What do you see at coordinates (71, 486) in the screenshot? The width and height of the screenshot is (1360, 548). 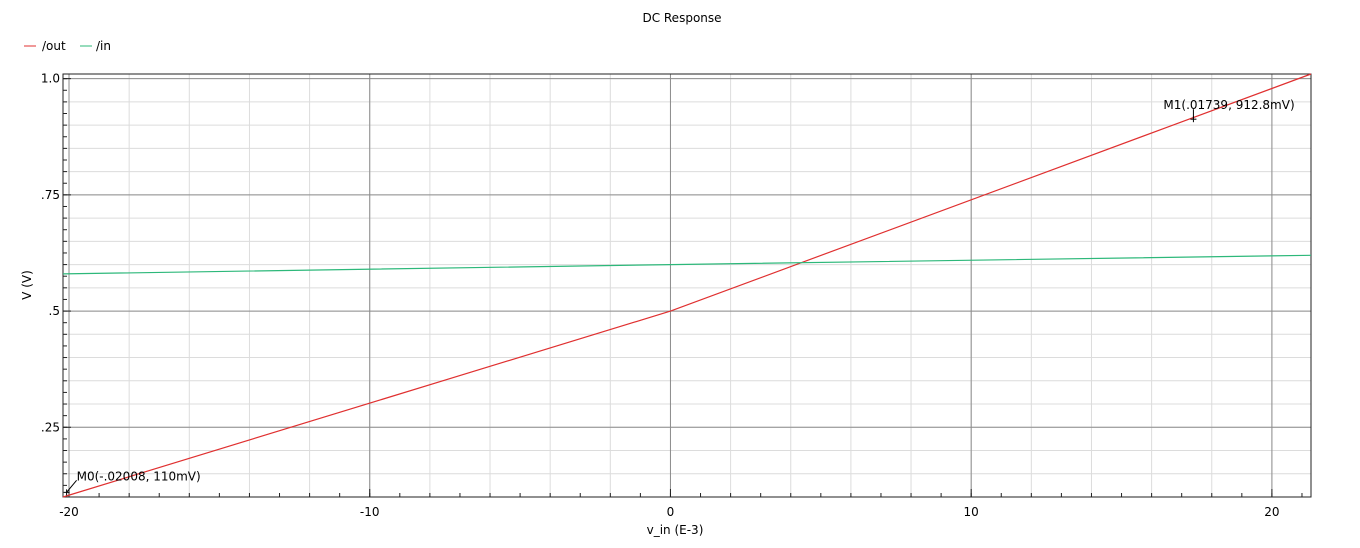 I see `marker-leader` at bounding box center [71, 486].